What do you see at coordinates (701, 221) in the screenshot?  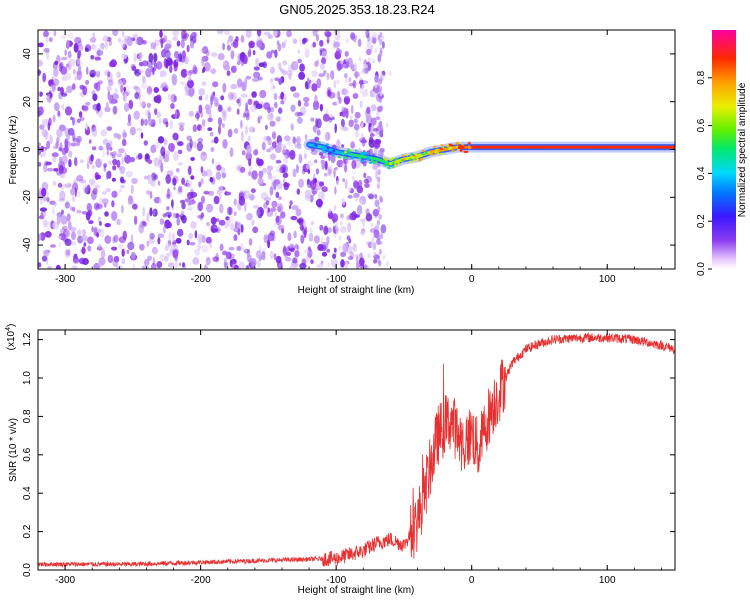 I see `colorbar-tick-label: 0.2` at bounding box center [701, 221].